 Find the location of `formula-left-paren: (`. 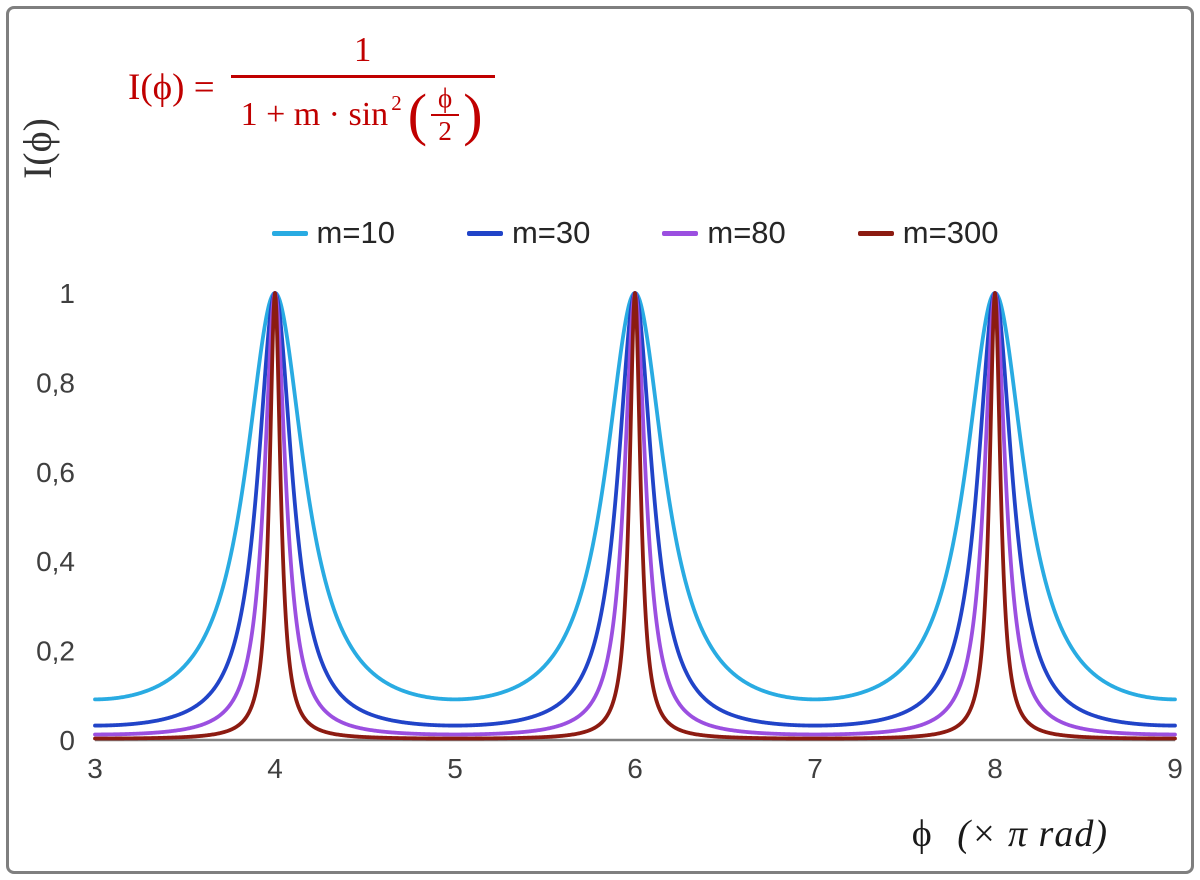

formula-left-paren: ( is located at coordinates (417, 115).